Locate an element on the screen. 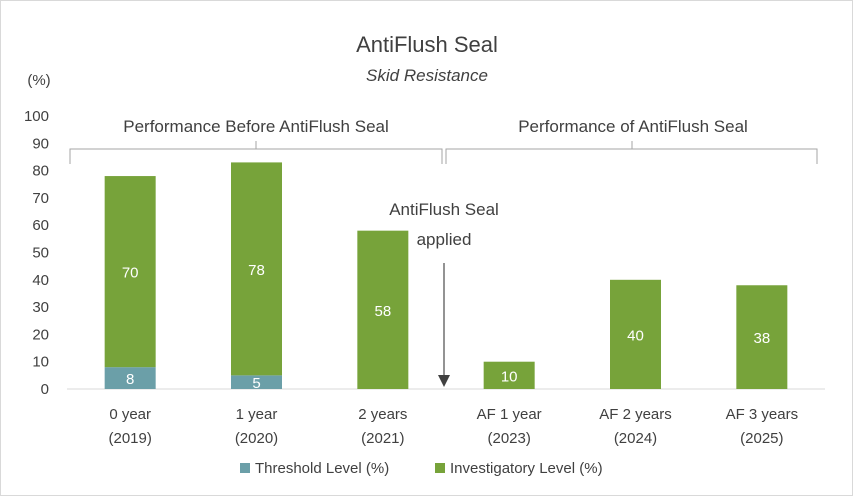  bracket-after-shape is located at coordinates (631, 152).